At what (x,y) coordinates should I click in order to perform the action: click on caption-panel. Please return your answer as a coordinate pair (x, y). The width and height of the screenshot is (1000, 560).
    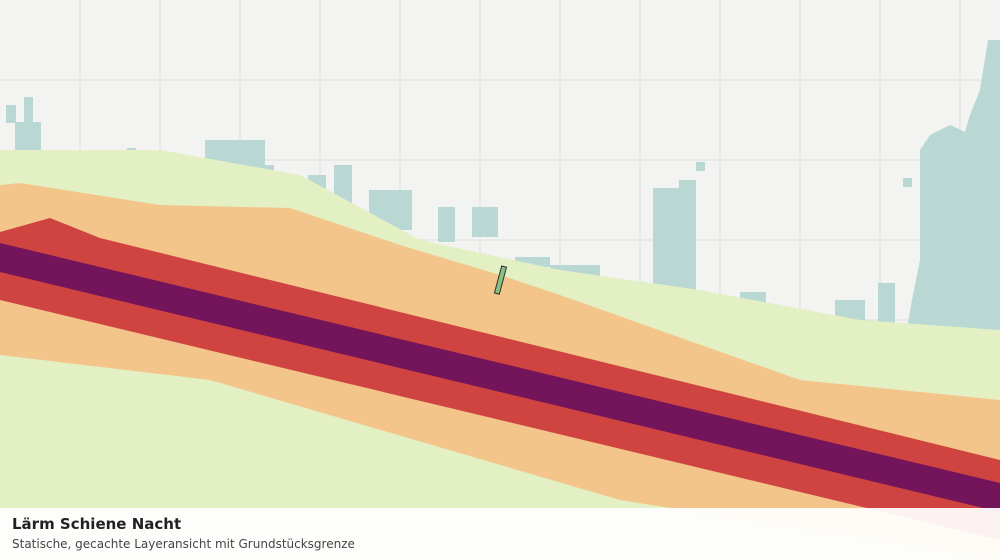
    Looking at the image, I should click on (500, 534).